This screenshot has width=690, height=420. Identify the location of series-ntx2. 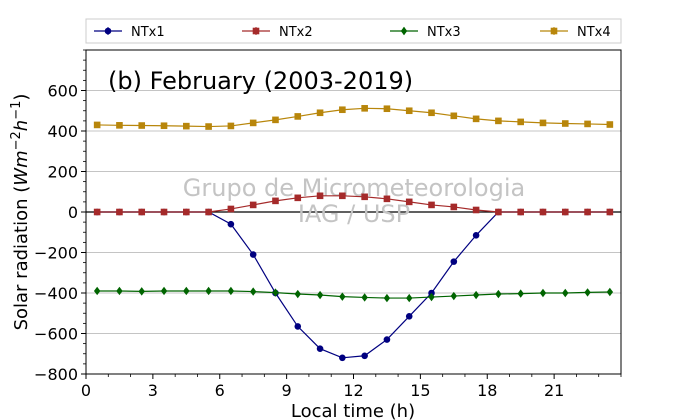
(353, 204).